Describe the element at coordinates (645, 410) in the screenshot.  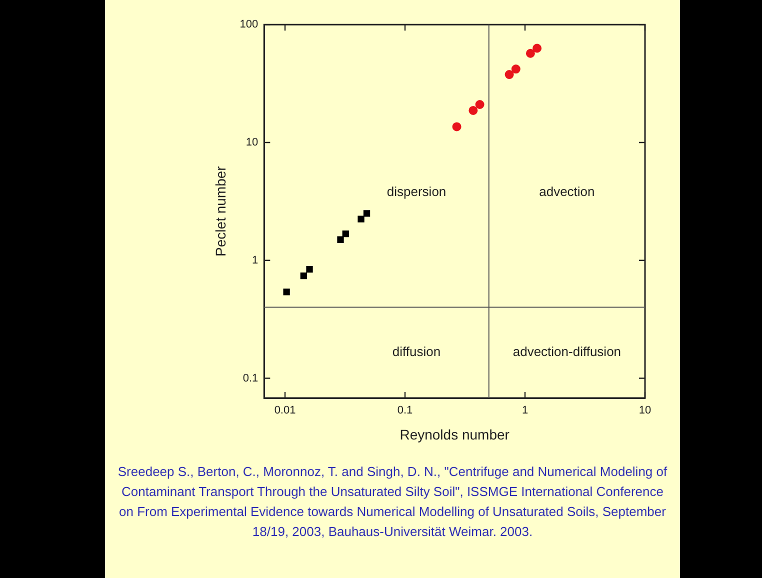
I see `x-tick-label: 10` at that location.